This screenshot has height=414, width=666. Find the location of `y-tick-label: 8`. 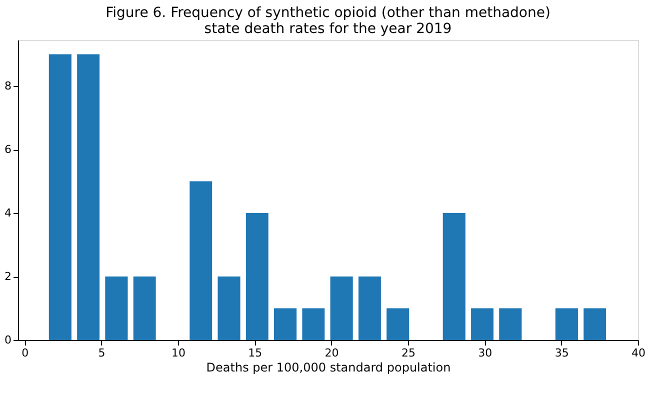

y-tick-label: 8 is located at coordinates (8, 86).